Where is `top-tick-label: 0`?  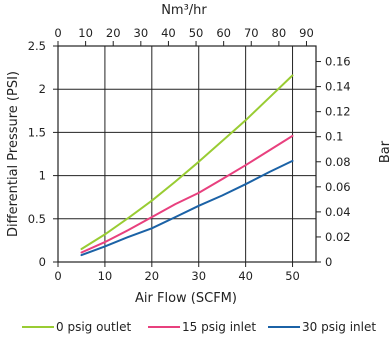 top-tick-label: 0 is located at coordinates (57, 33).